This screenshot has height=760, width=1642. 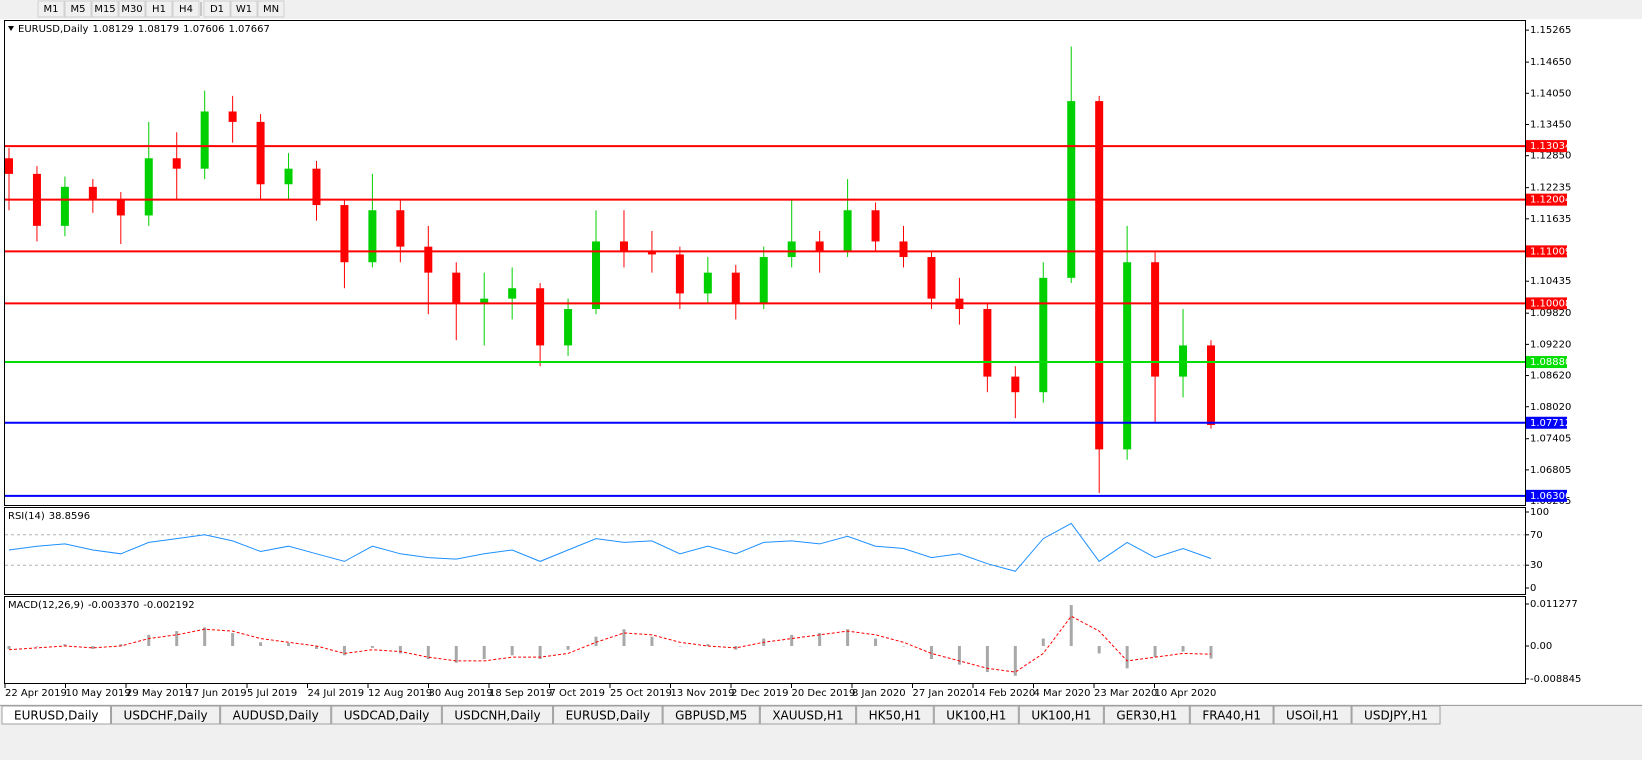 I want to click on tab-label: GER30,H1, so click(x=1146, y=716).